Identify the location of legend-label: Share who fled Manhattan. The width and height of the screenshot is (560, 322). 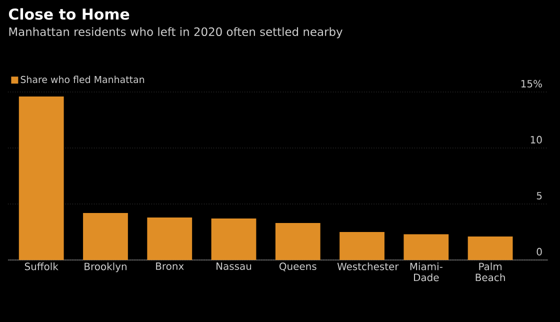
(82, 80).